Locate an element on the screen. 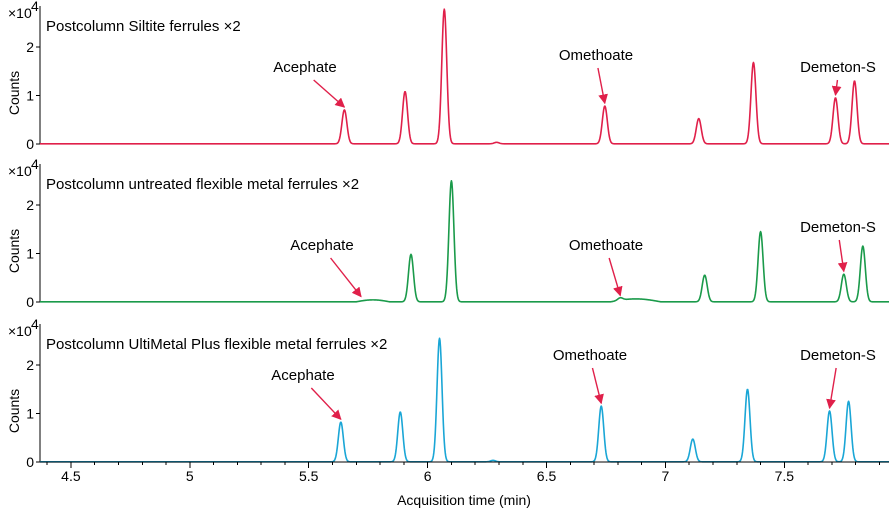 This screenshot has height=509, width=889. x-axis: 4.5 5 5.5 6 6.5 7 7.5 Acquisition time (min) is located at coordinates (464, 484).